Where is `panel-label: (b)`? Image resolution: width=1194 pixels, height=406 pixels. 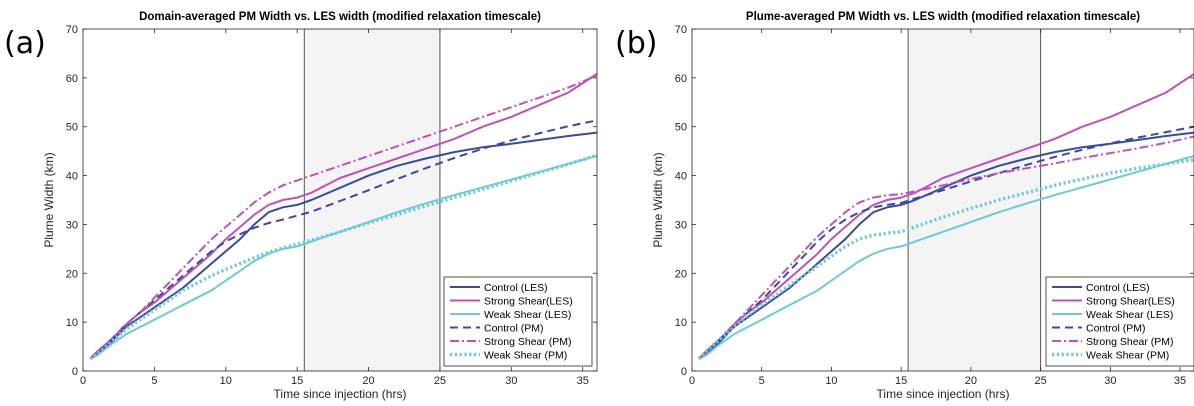
panel-label: (b) is located at coordinates (636, 43).